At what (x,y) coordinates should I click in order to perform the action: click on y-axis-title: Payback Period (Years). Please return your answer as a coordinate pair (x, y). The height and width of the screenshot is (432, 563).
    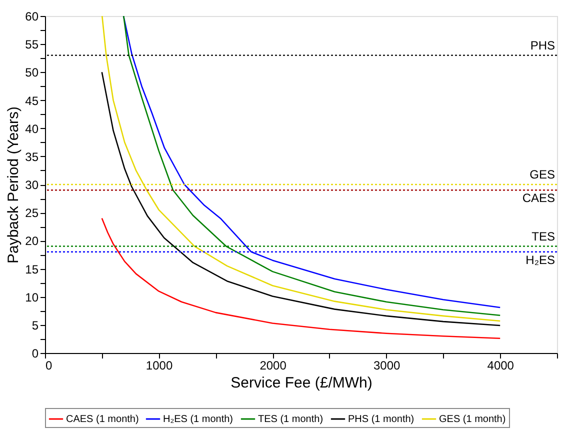
    Looking at the image, I should click on (13, 185).